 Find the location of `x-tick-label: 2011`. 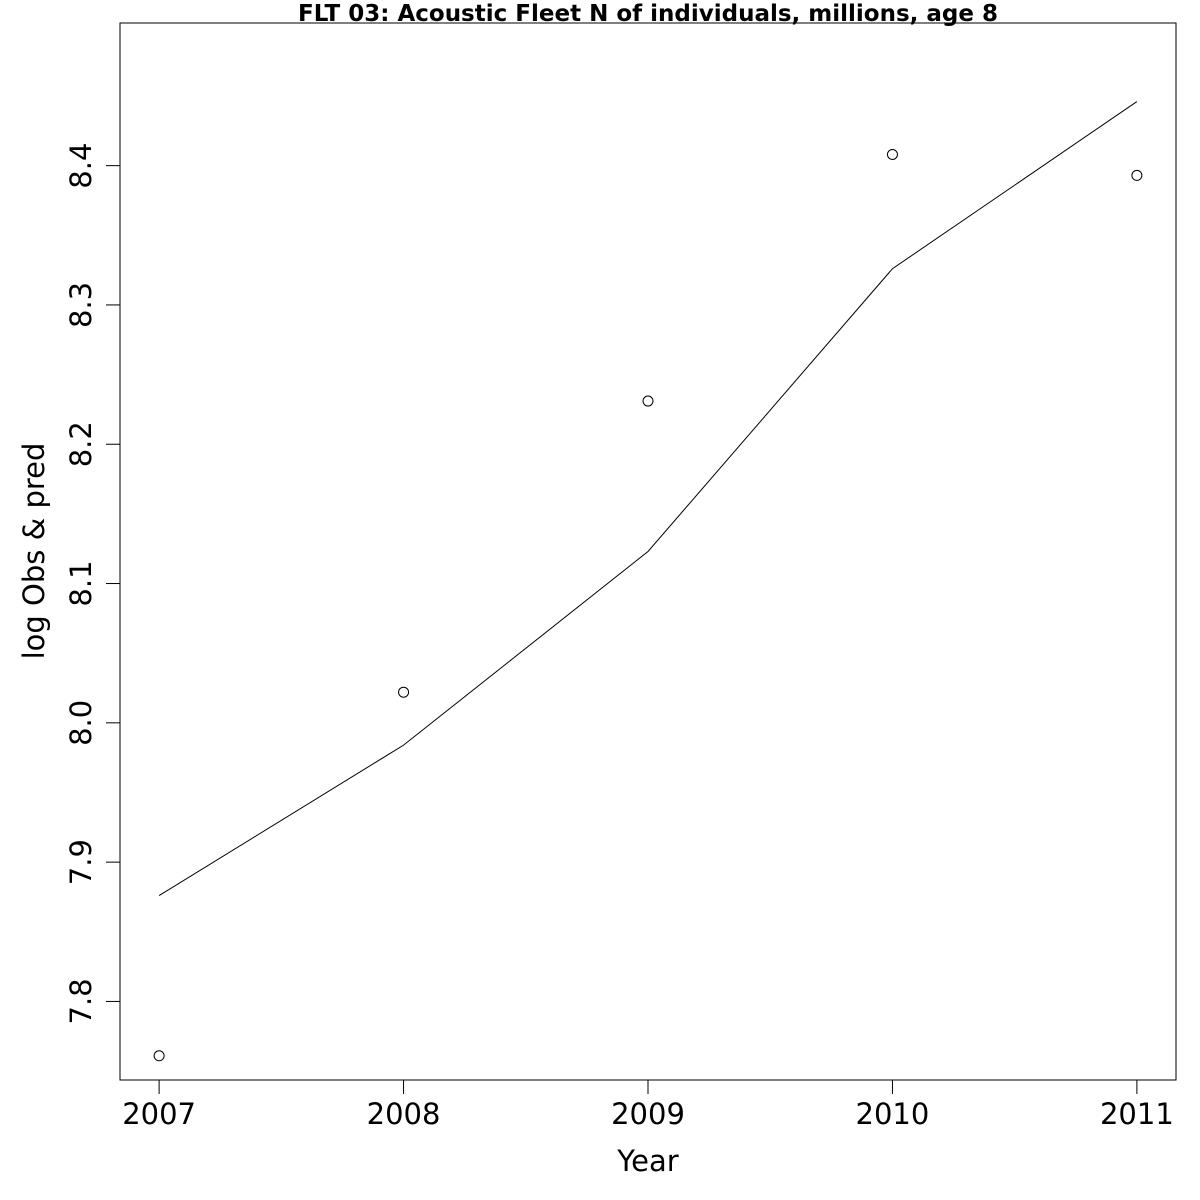

x-tick-label: 2011 is located at coordinates (1137, 1114).